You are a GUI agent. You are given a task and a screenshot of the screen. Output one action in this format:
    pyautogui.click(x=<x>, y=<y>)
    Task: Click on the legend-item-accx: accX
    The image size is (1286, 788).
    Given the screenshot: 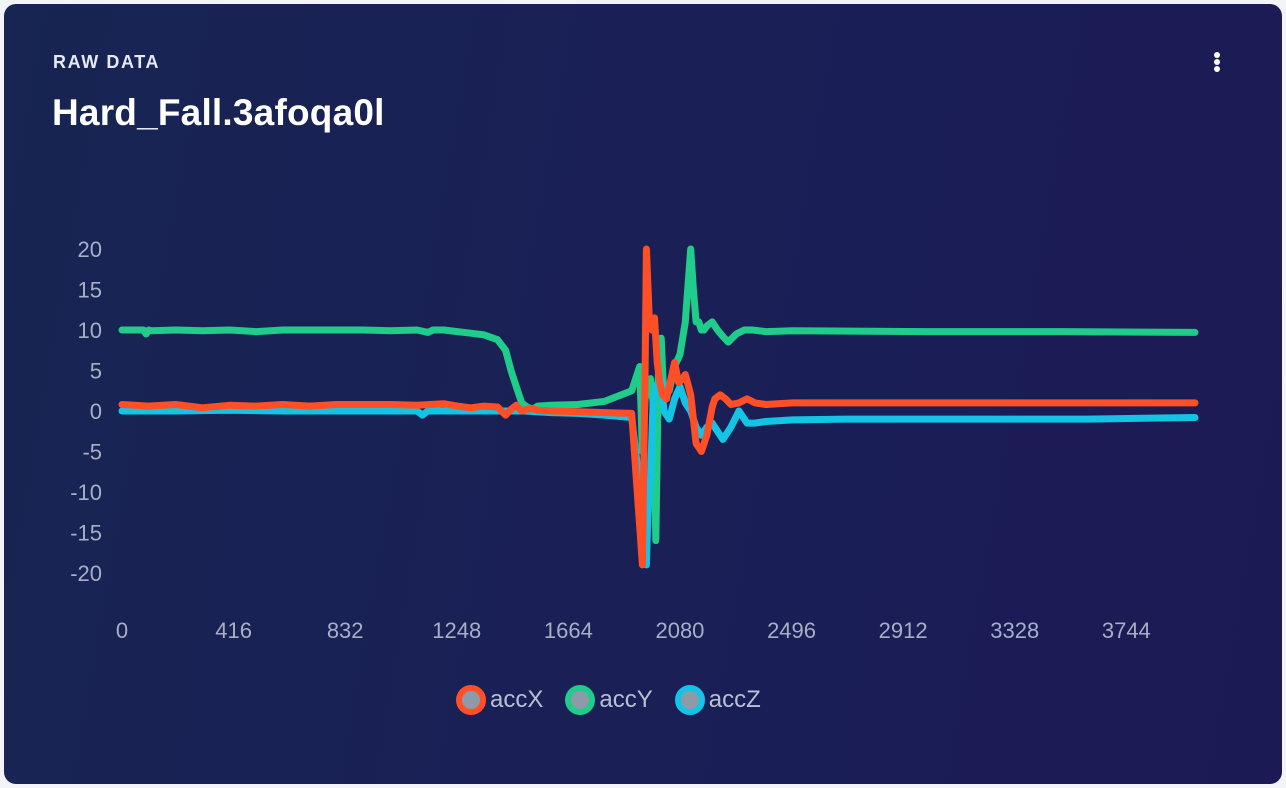 What is the action you would take?
    pyautogui.click(x=499, y=700)
    